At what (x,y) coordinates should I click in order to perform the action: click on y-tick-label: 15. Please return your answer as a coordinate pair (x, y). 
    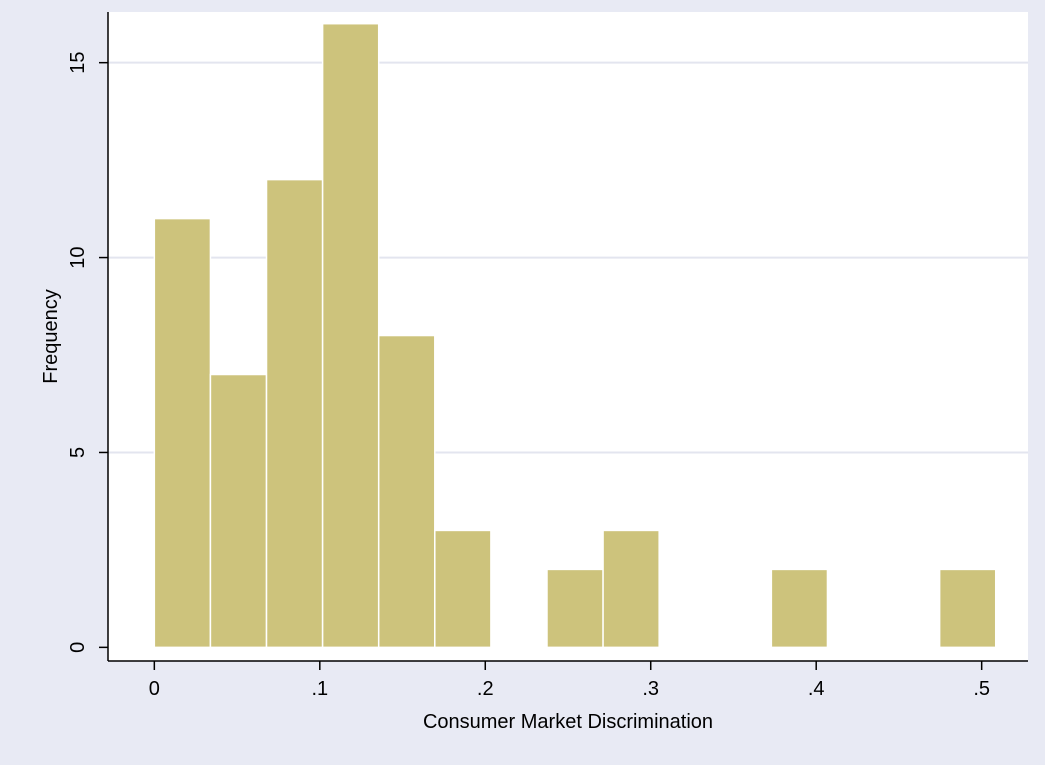
    Looking at the image, I should click on (78, 63).